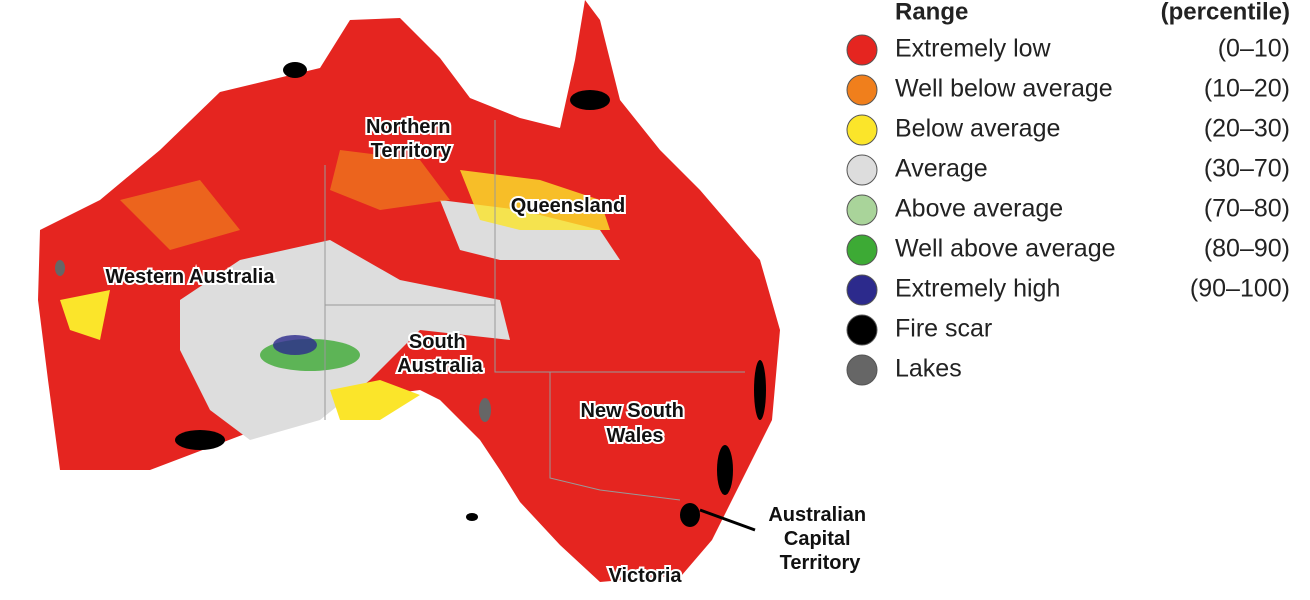 This screenshot has height=600, width=1310. Describe the element at coordinates (646, 576) in the screenshot. I see `region-label: Victoria` at that location.